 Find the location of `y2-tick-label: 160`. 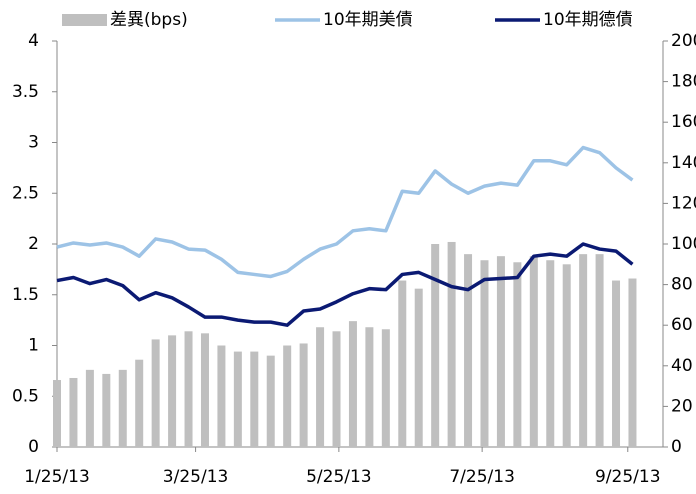

y2-tick-label: 160 is located at coordinates (683, 122).